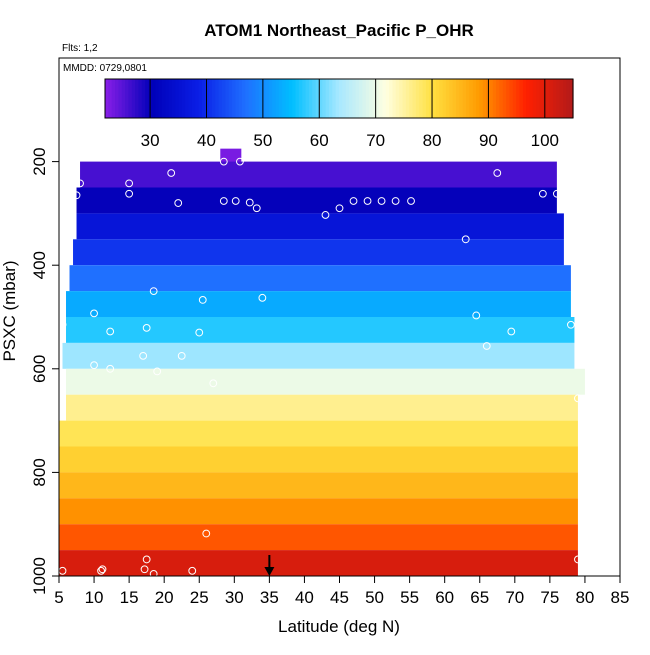  Describe the element at coordinates (129, 597) in the screenshot. I see `x-tick-label: 15` at that location.